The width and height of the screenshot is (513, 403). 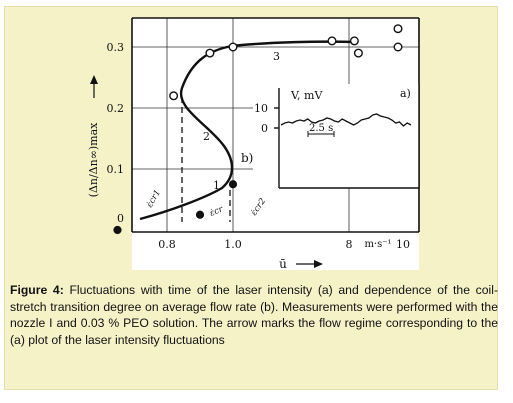 I want to click on time-scale-label: 2.5 s, so click(x=321, y=128).